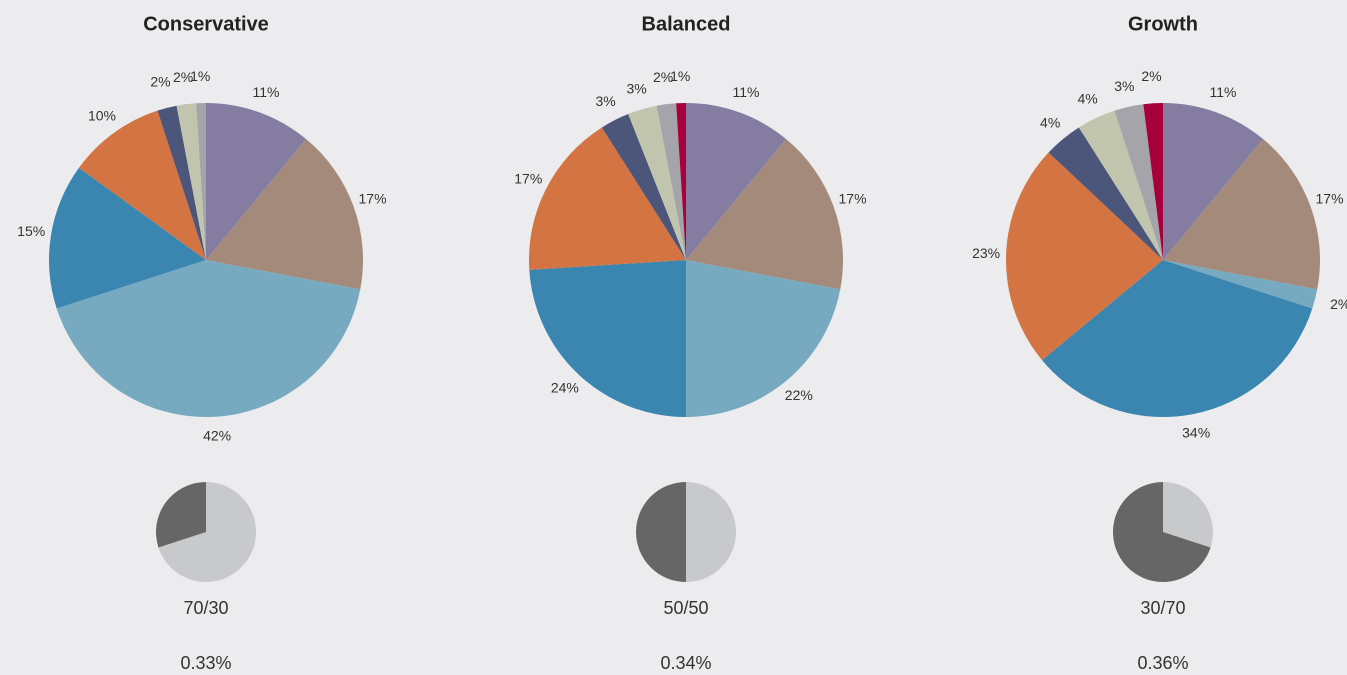 The height and width of the screenshot is (675, 1347). What do you see at coordinates (31, 231) in the screenshot?
I see `slice-label: 15%` at bounding box center [31, 231].